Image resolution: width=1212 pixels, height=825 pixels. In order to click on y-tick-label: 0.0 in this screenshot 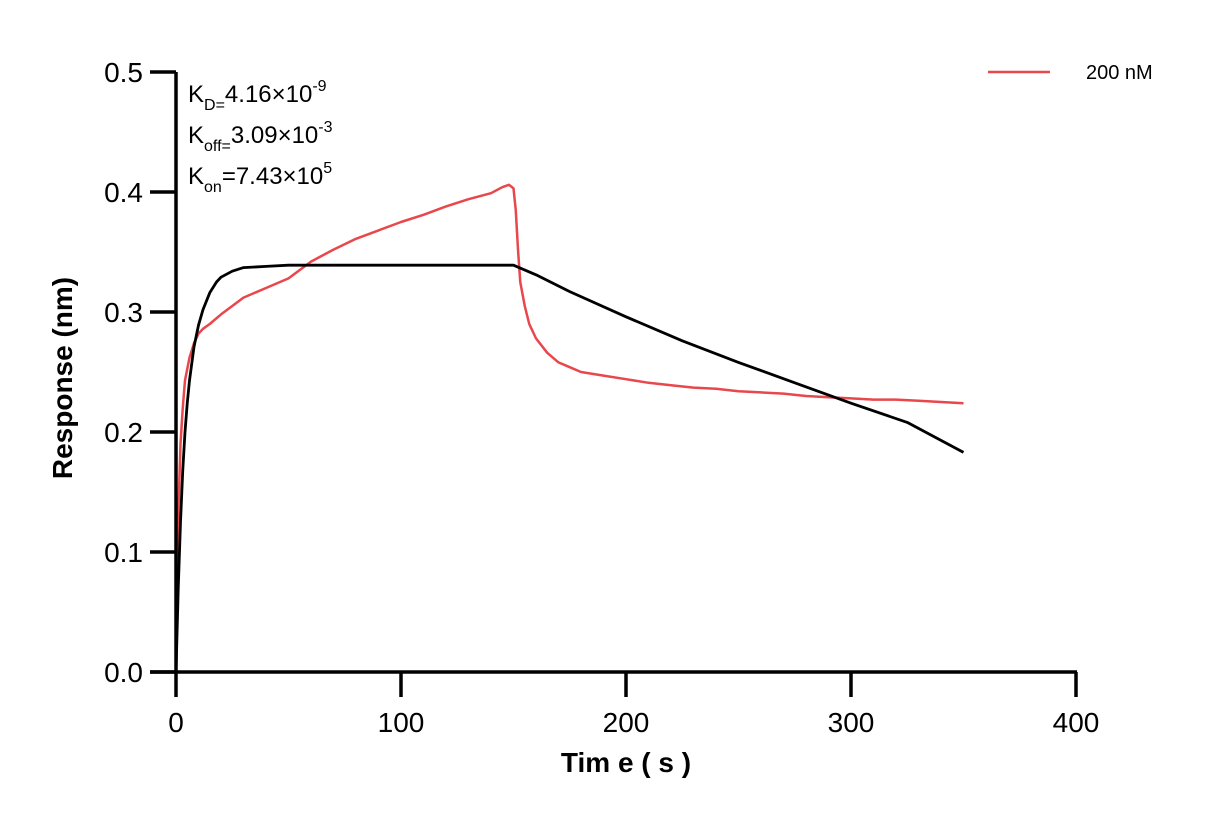, I will do `click(123, 672)`.